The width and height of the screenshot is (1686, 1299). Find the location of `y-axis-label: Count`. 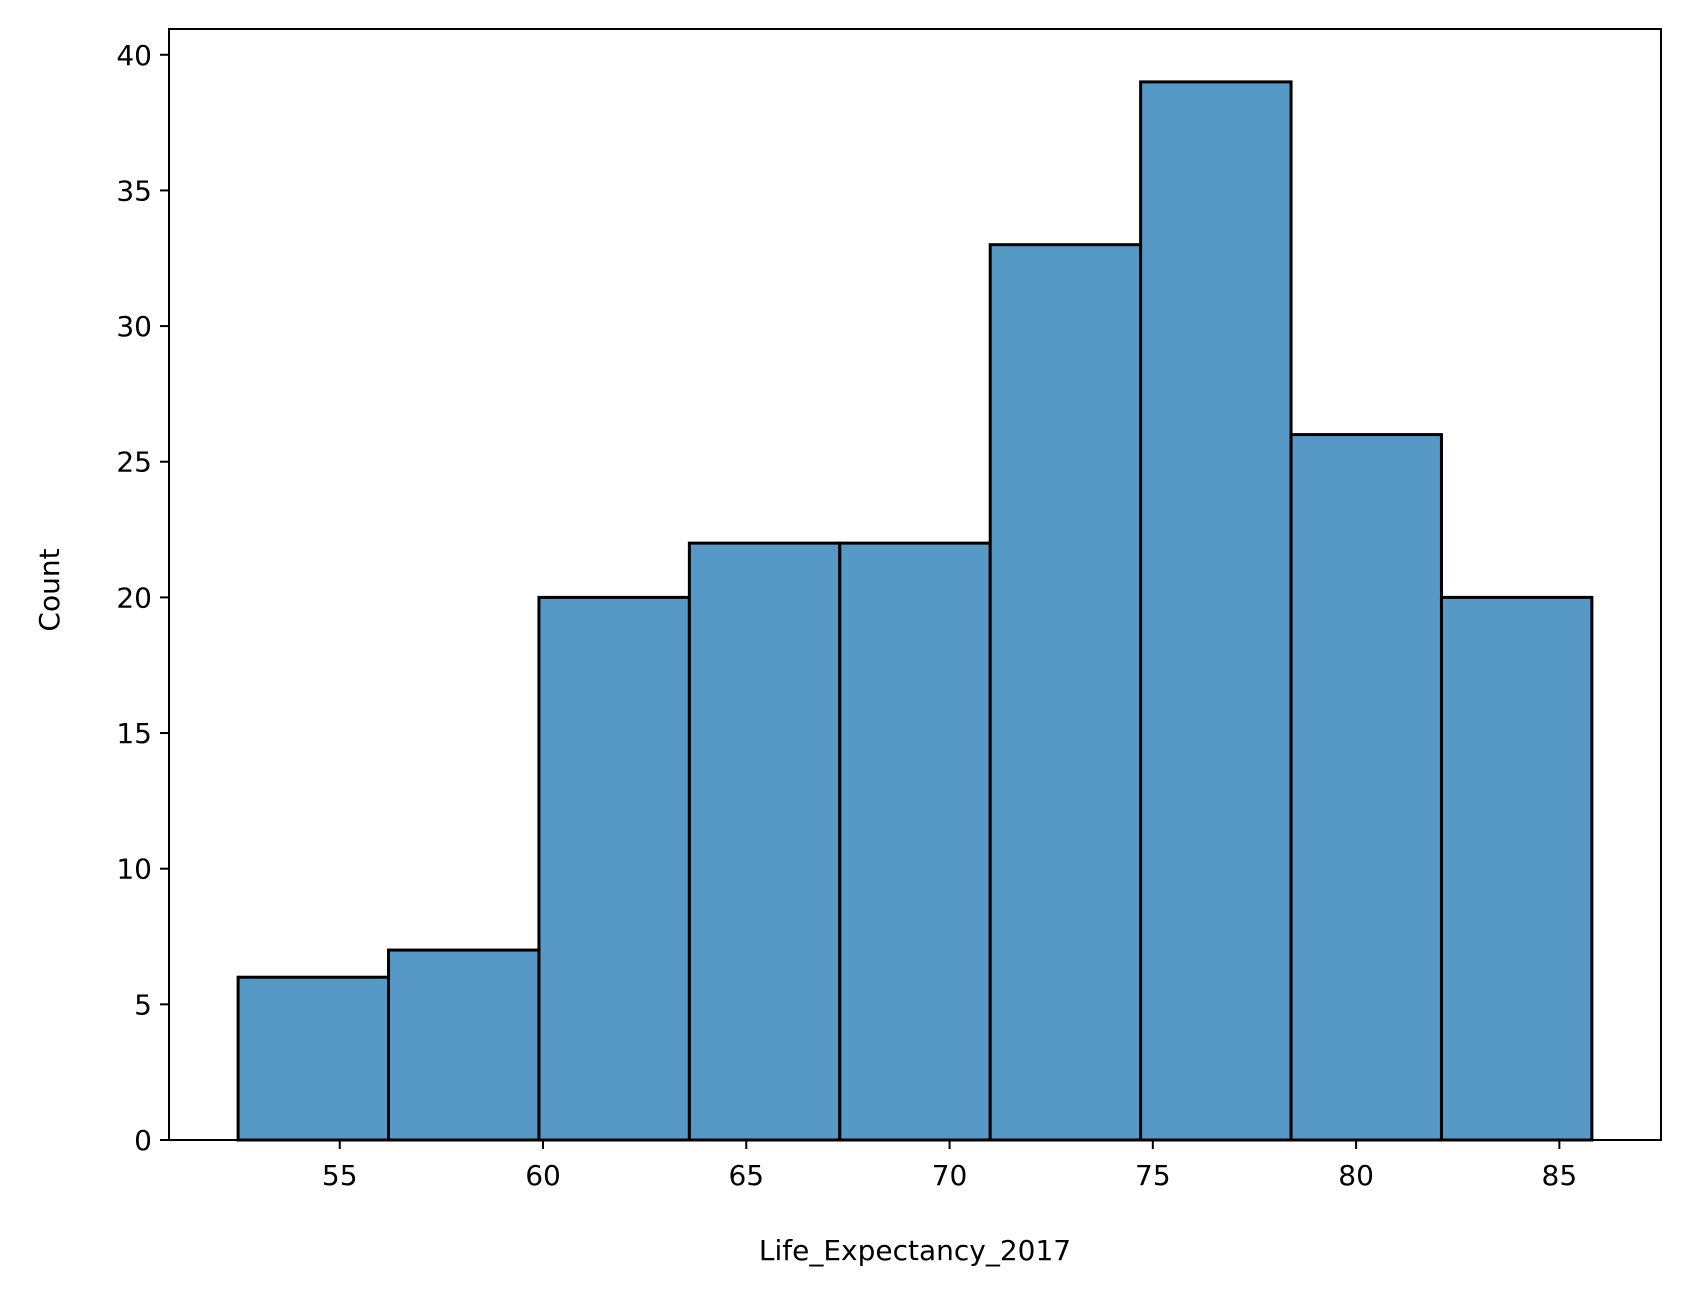

y-axis-label: Count is located at coordinates (49, 589).